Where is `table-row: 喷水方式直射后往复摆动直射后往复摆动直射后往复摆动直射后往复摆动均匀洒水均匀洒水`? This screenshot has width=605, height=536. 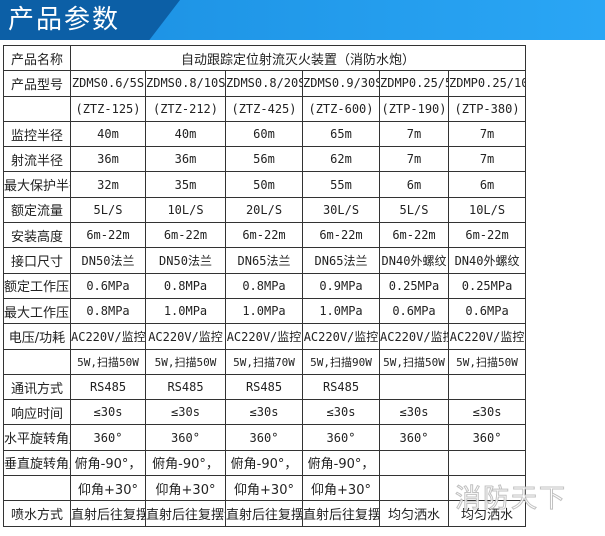 table-row: 喷水方式直射后往复摆动直射后往复摆动直射后往复摆动直射后往复摆动均匀洒水均匀洒水 is located at coordinates (303, 513).